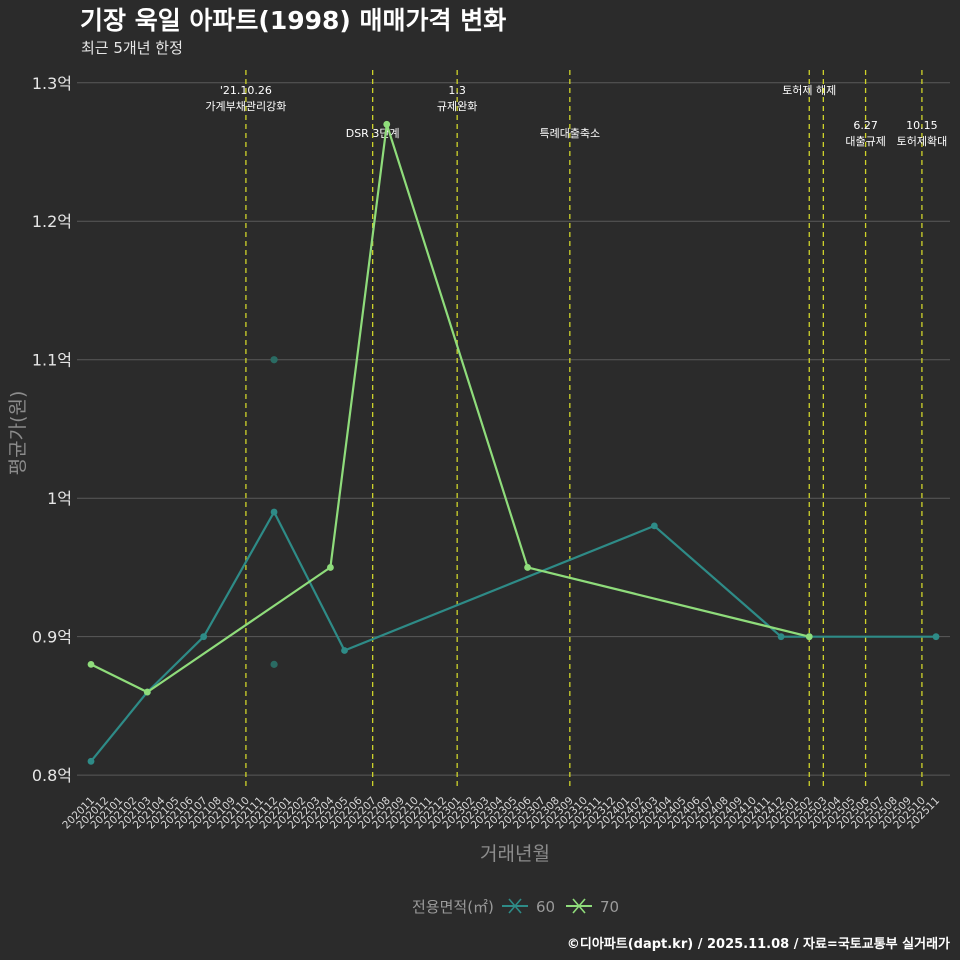 The image size is (960, 960). I want to click on chart-subtitle: 최근 5개년 한정, so click(132, 48).